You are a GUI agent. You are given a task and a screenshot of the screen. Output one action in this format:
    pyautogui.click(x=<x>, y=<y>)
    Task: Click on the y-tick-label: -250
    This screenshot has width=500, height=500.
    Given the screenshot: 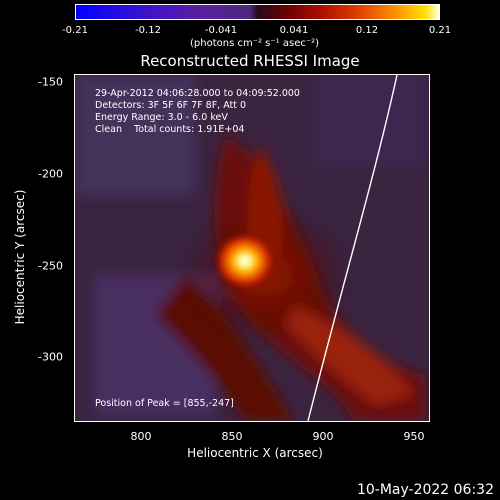 What is the action you would take?
    pyautogui.click(x=50, y=266)
    